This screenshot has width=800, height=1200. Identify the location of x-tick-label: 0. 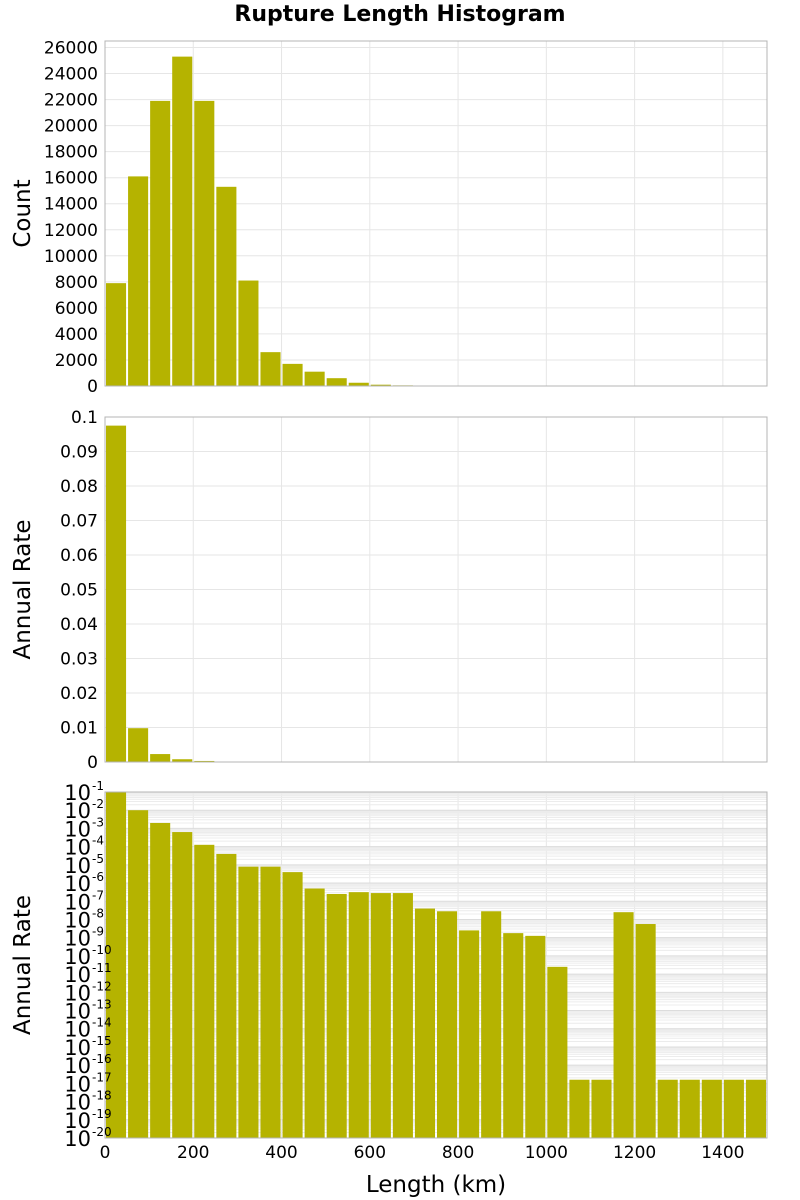
(105, 1153).